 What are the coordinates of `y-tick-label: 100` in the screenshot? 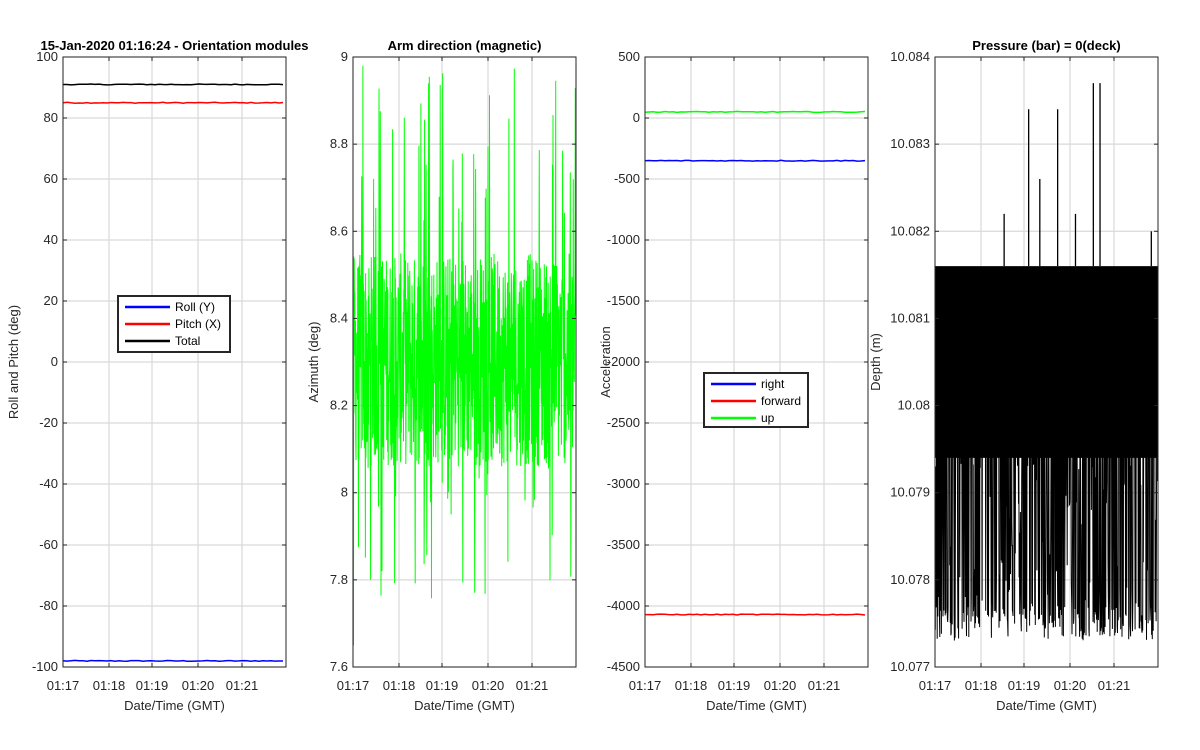 It's located at (47, 56).